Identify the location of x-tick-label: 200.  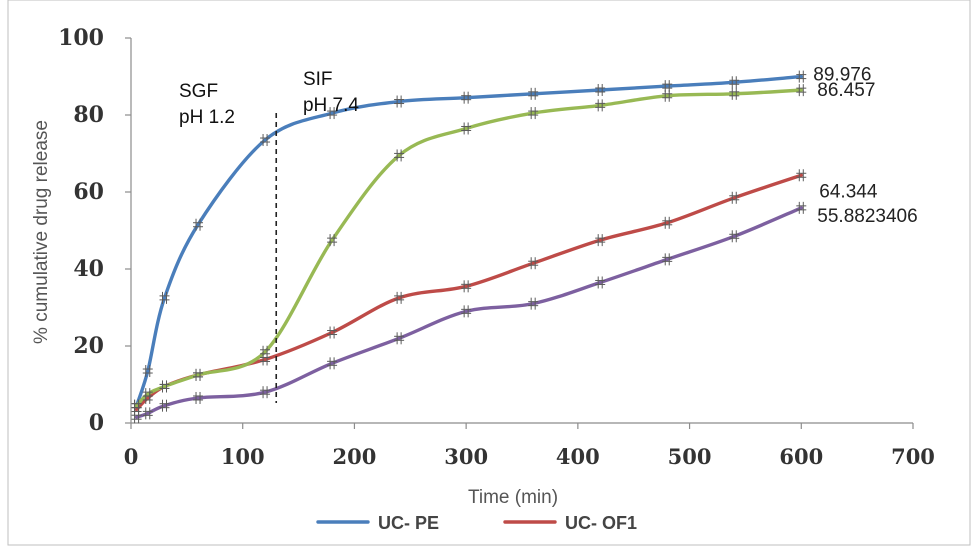
(355, 456).